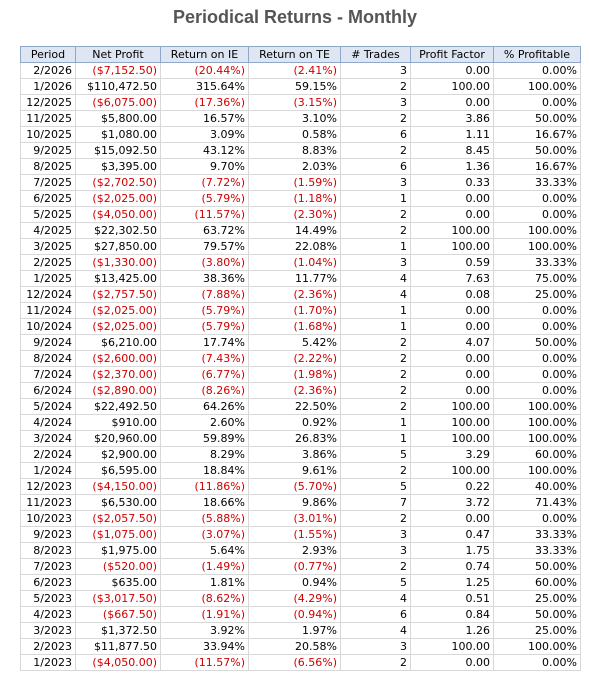  Describe the element at coordinates (118, 182) in the screenshot. I see `table-cell: ($2,702.50)` at that location.